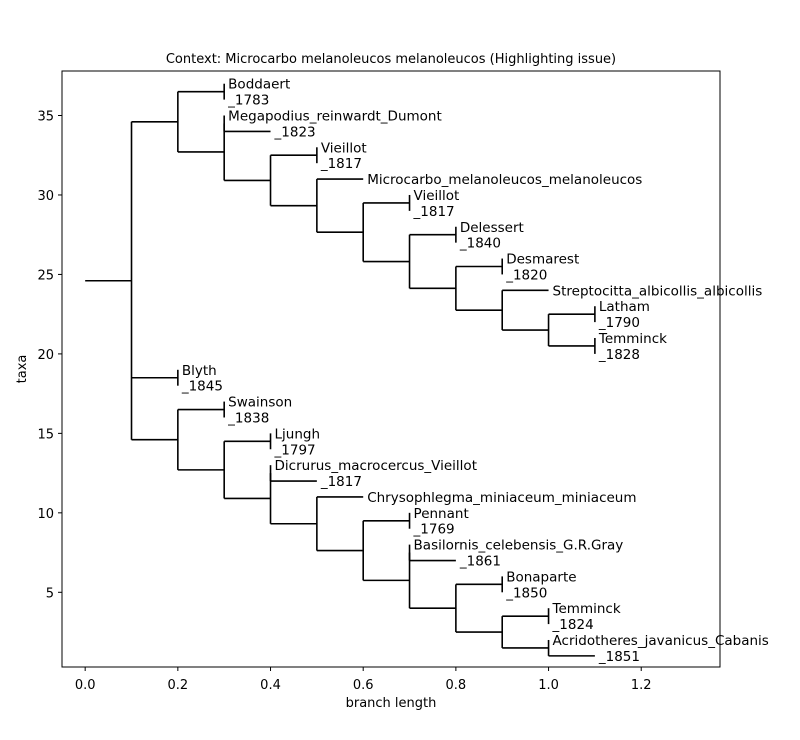 Image resolution: width=800 pixels, height=740 pixels. Describe the element at coordinates (541, 577) in the screenshot. I see `leaf-label: Bonaparte` at that location.